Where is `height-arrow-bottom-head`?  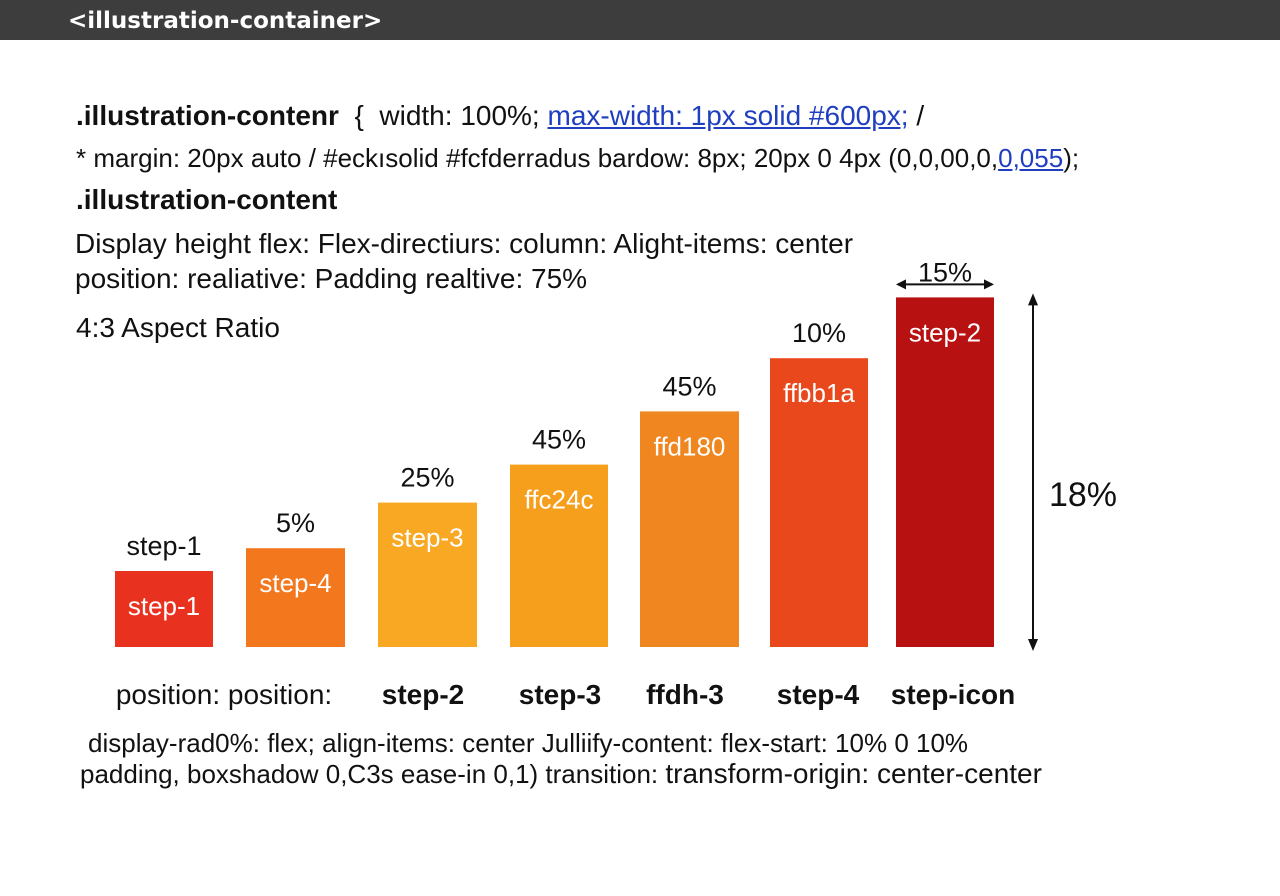
height-arrow-bottom-head is located at coordinates (1033, 645).